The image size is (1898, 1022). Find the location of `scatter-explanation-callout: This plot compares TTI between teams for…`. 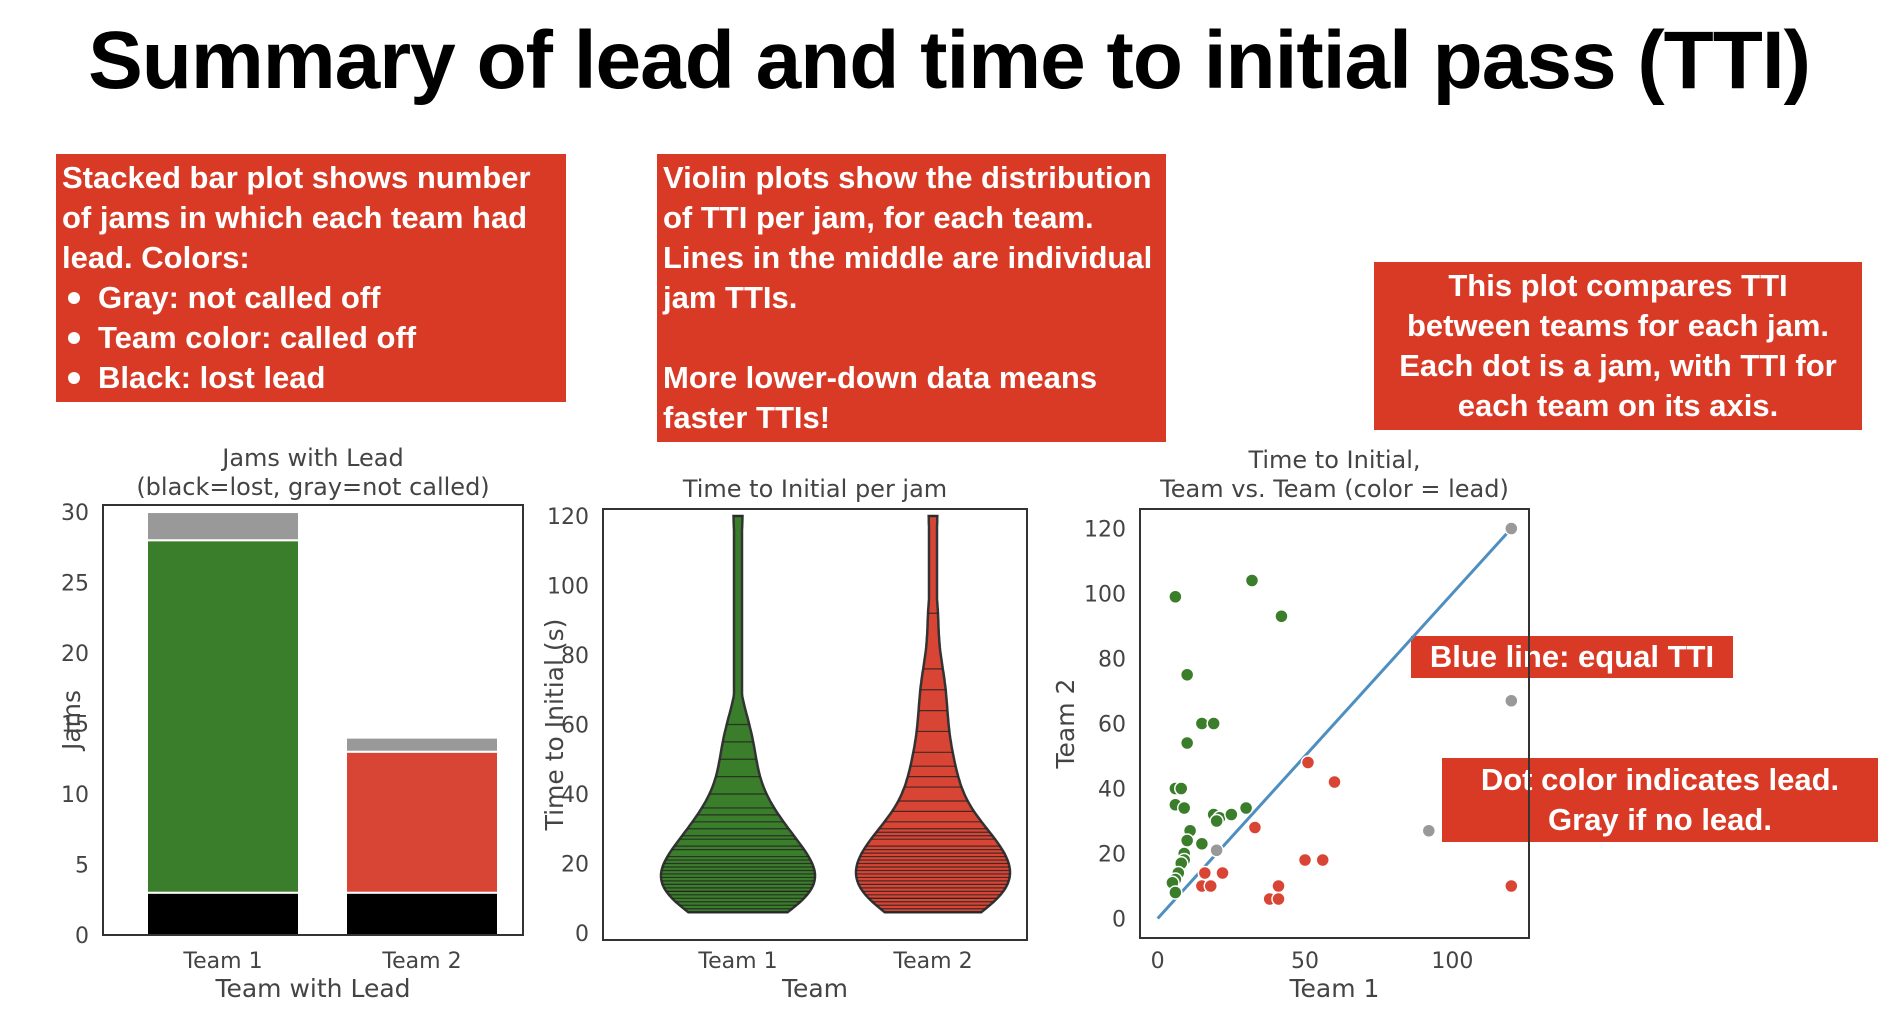

scatter-explanation-callout: This plot compares TTI between teams for… is located at coordinates (1618, 346).